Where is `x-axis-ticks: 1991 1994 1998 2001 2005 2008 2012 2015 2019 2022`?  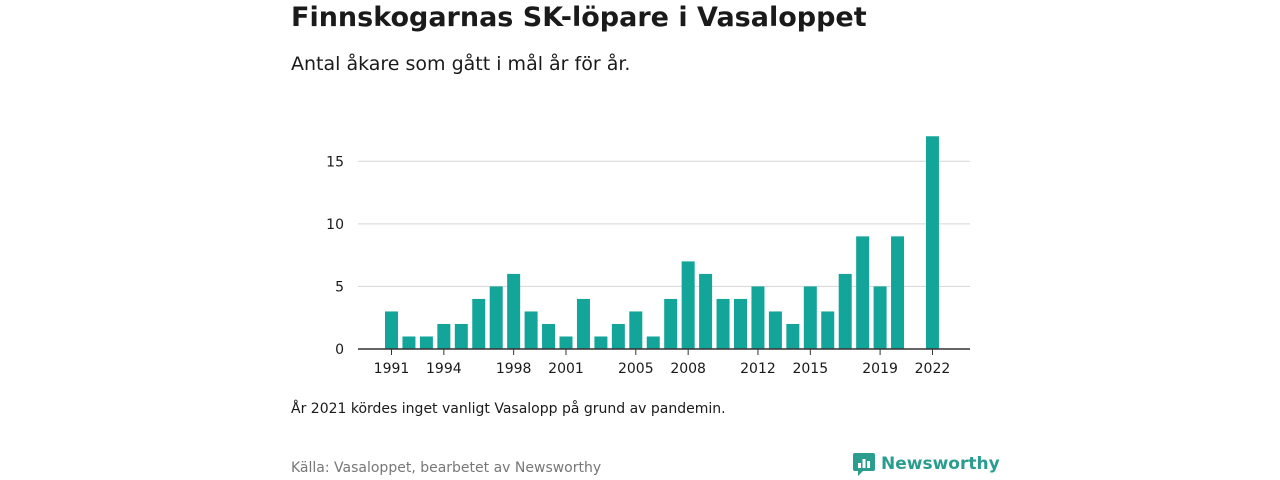 x-axis-ticks: 1991 1994 1998 2001 2005 2008 2012 2015 2019 2022 is located at coordinates (662, 363).